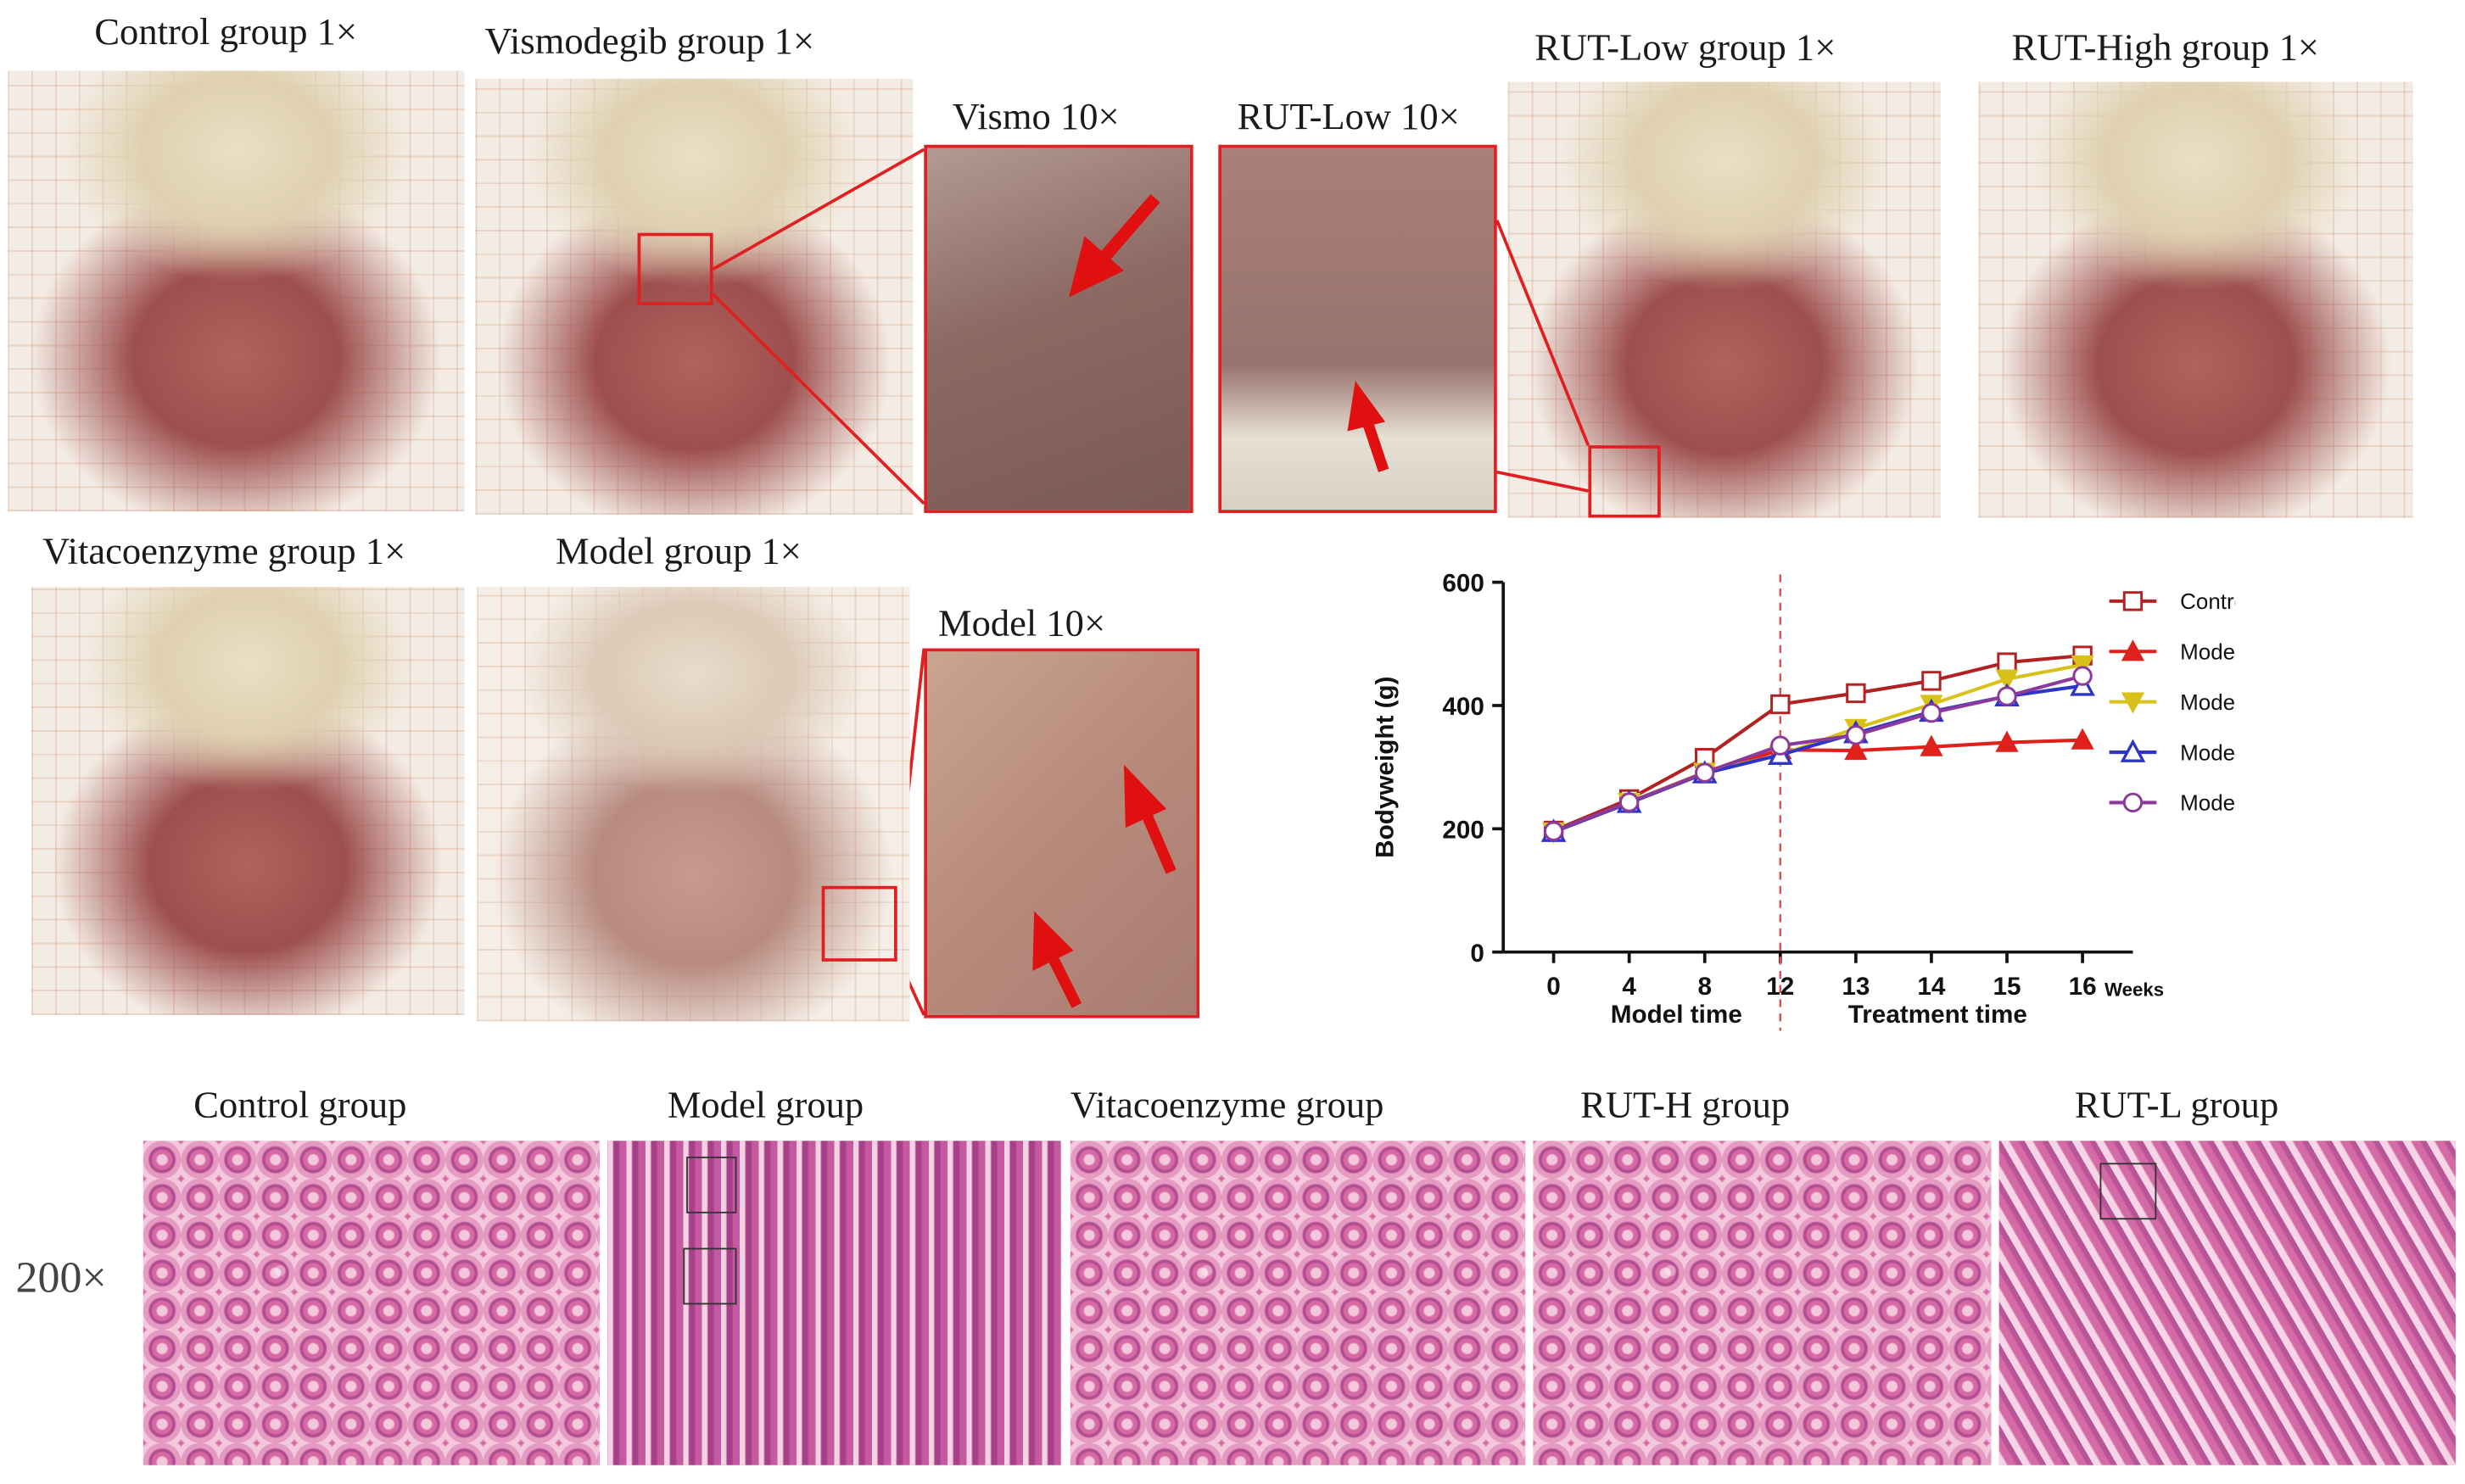 The height and width of the screenshot is (1484, 2465). Describe the element at coordinates (834, 1303) in the screenshot. I see `histology-image-model` at that location.